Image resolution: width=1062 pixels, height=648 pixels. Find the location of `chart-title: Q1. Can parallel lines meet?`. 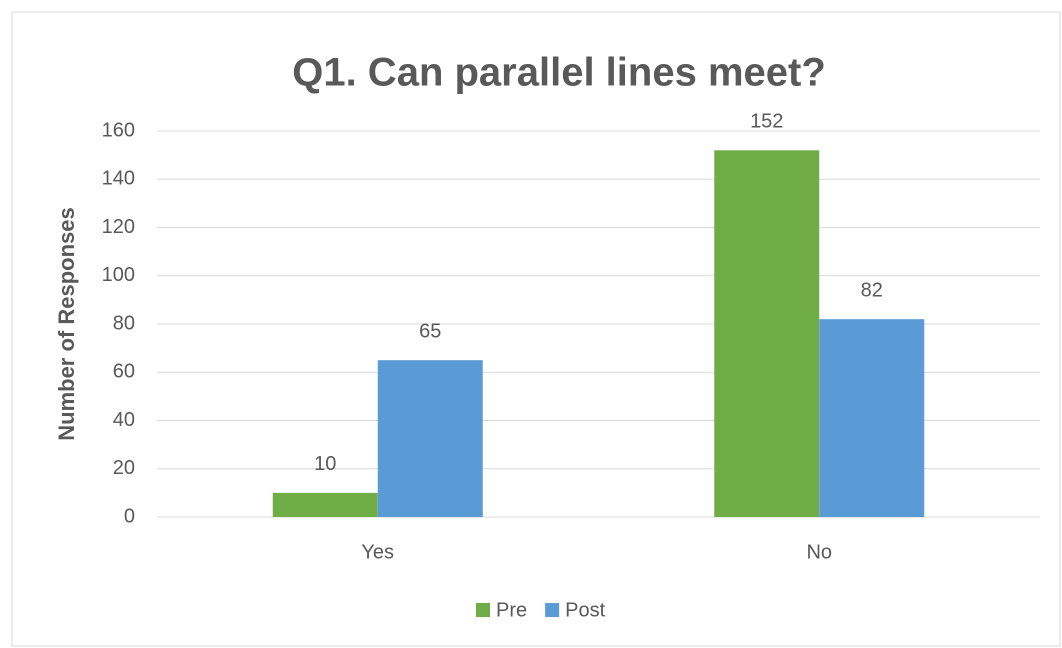

chart-title: Q1. Can parallel lines meet? is located at coordinates (559, 73).